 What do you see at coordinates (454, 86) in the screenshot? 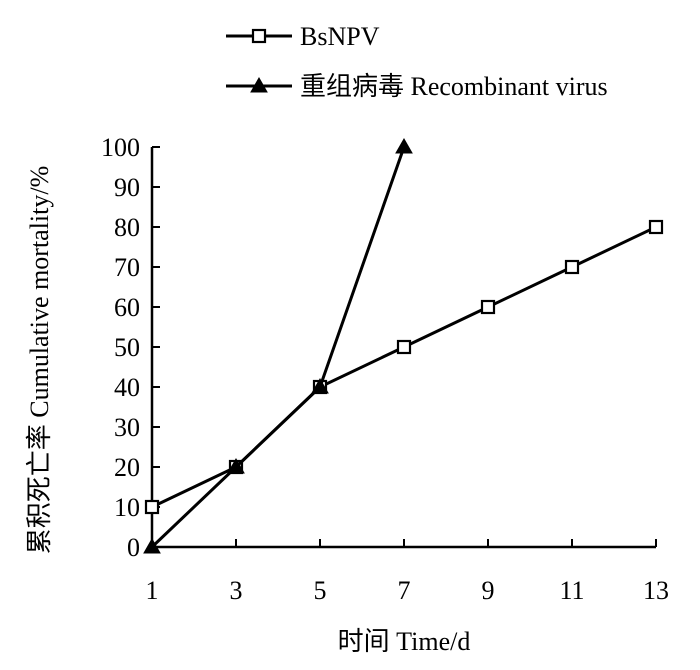
I see `legend-label: 重组病毒 Recombinant virus` at bounding box center [454, 86].